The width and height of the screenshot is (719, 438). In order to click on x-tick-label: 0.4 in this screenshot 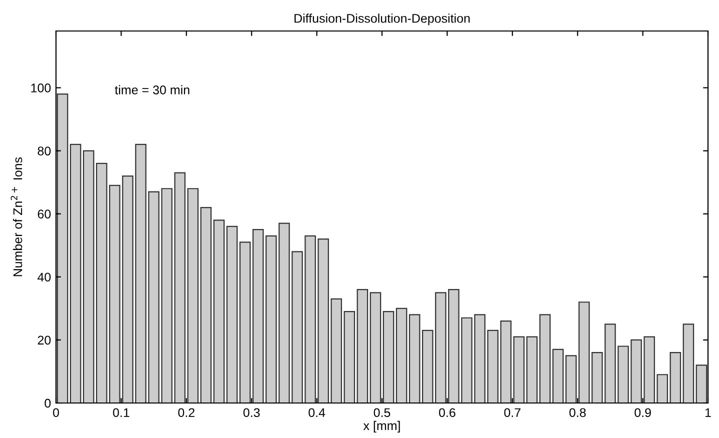, I will do `click(317, 413)`.